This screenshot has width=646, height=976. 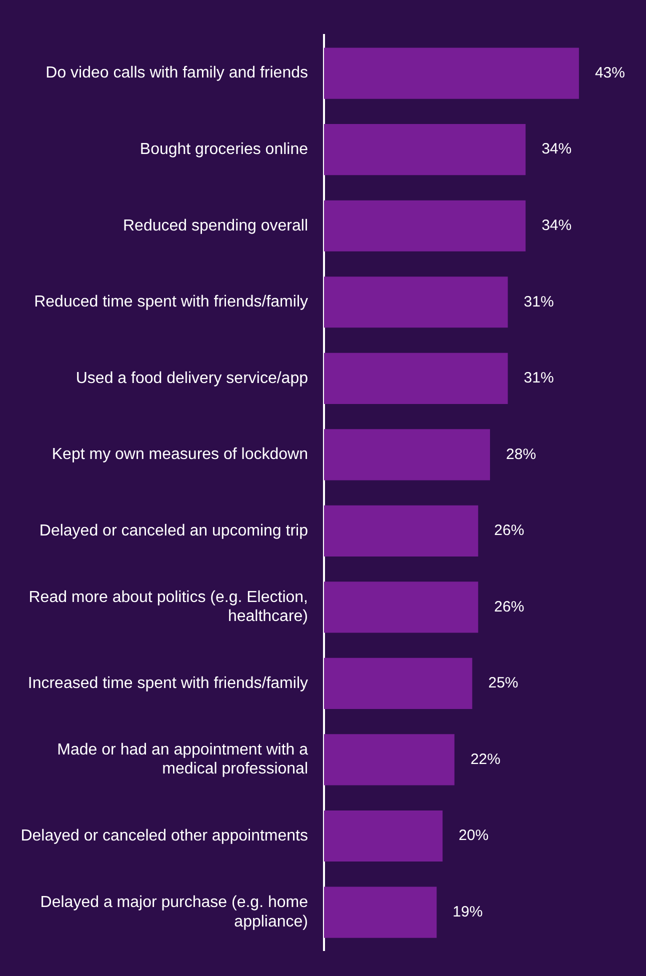 What do you see at coordinates (174, 912) in the screenshot?
I see `y-tick-label: Delayed a major purchase (e.g. home appliance)` at bounding box center [174, 912].